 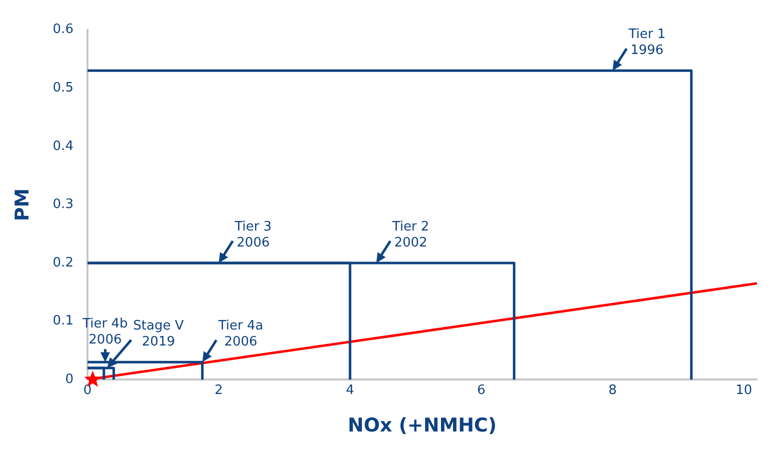 What do you see at coordinates (22, 205) in the screenshot?
I see `y-axis-title: PM` at bounding box center [22, 205].